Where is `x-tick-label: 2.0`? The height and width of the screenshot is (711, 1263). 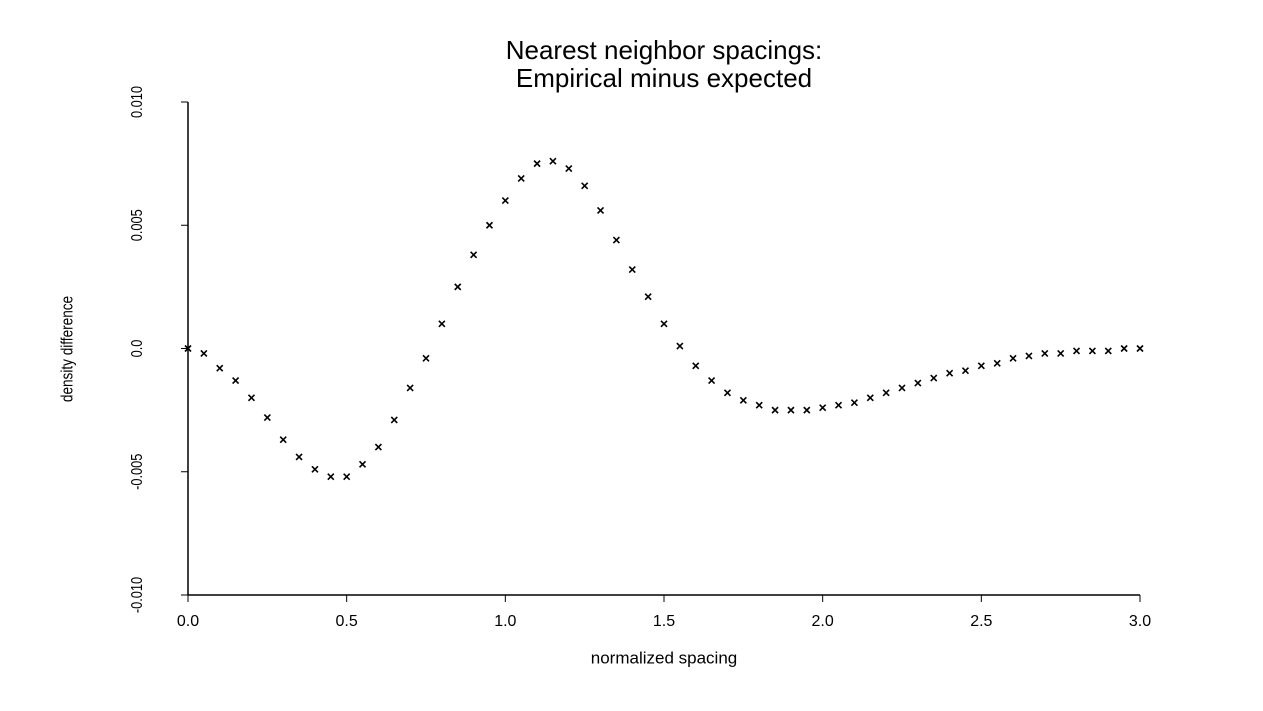
x-tick-label: 2.0 is located at coordinates (823, 621).